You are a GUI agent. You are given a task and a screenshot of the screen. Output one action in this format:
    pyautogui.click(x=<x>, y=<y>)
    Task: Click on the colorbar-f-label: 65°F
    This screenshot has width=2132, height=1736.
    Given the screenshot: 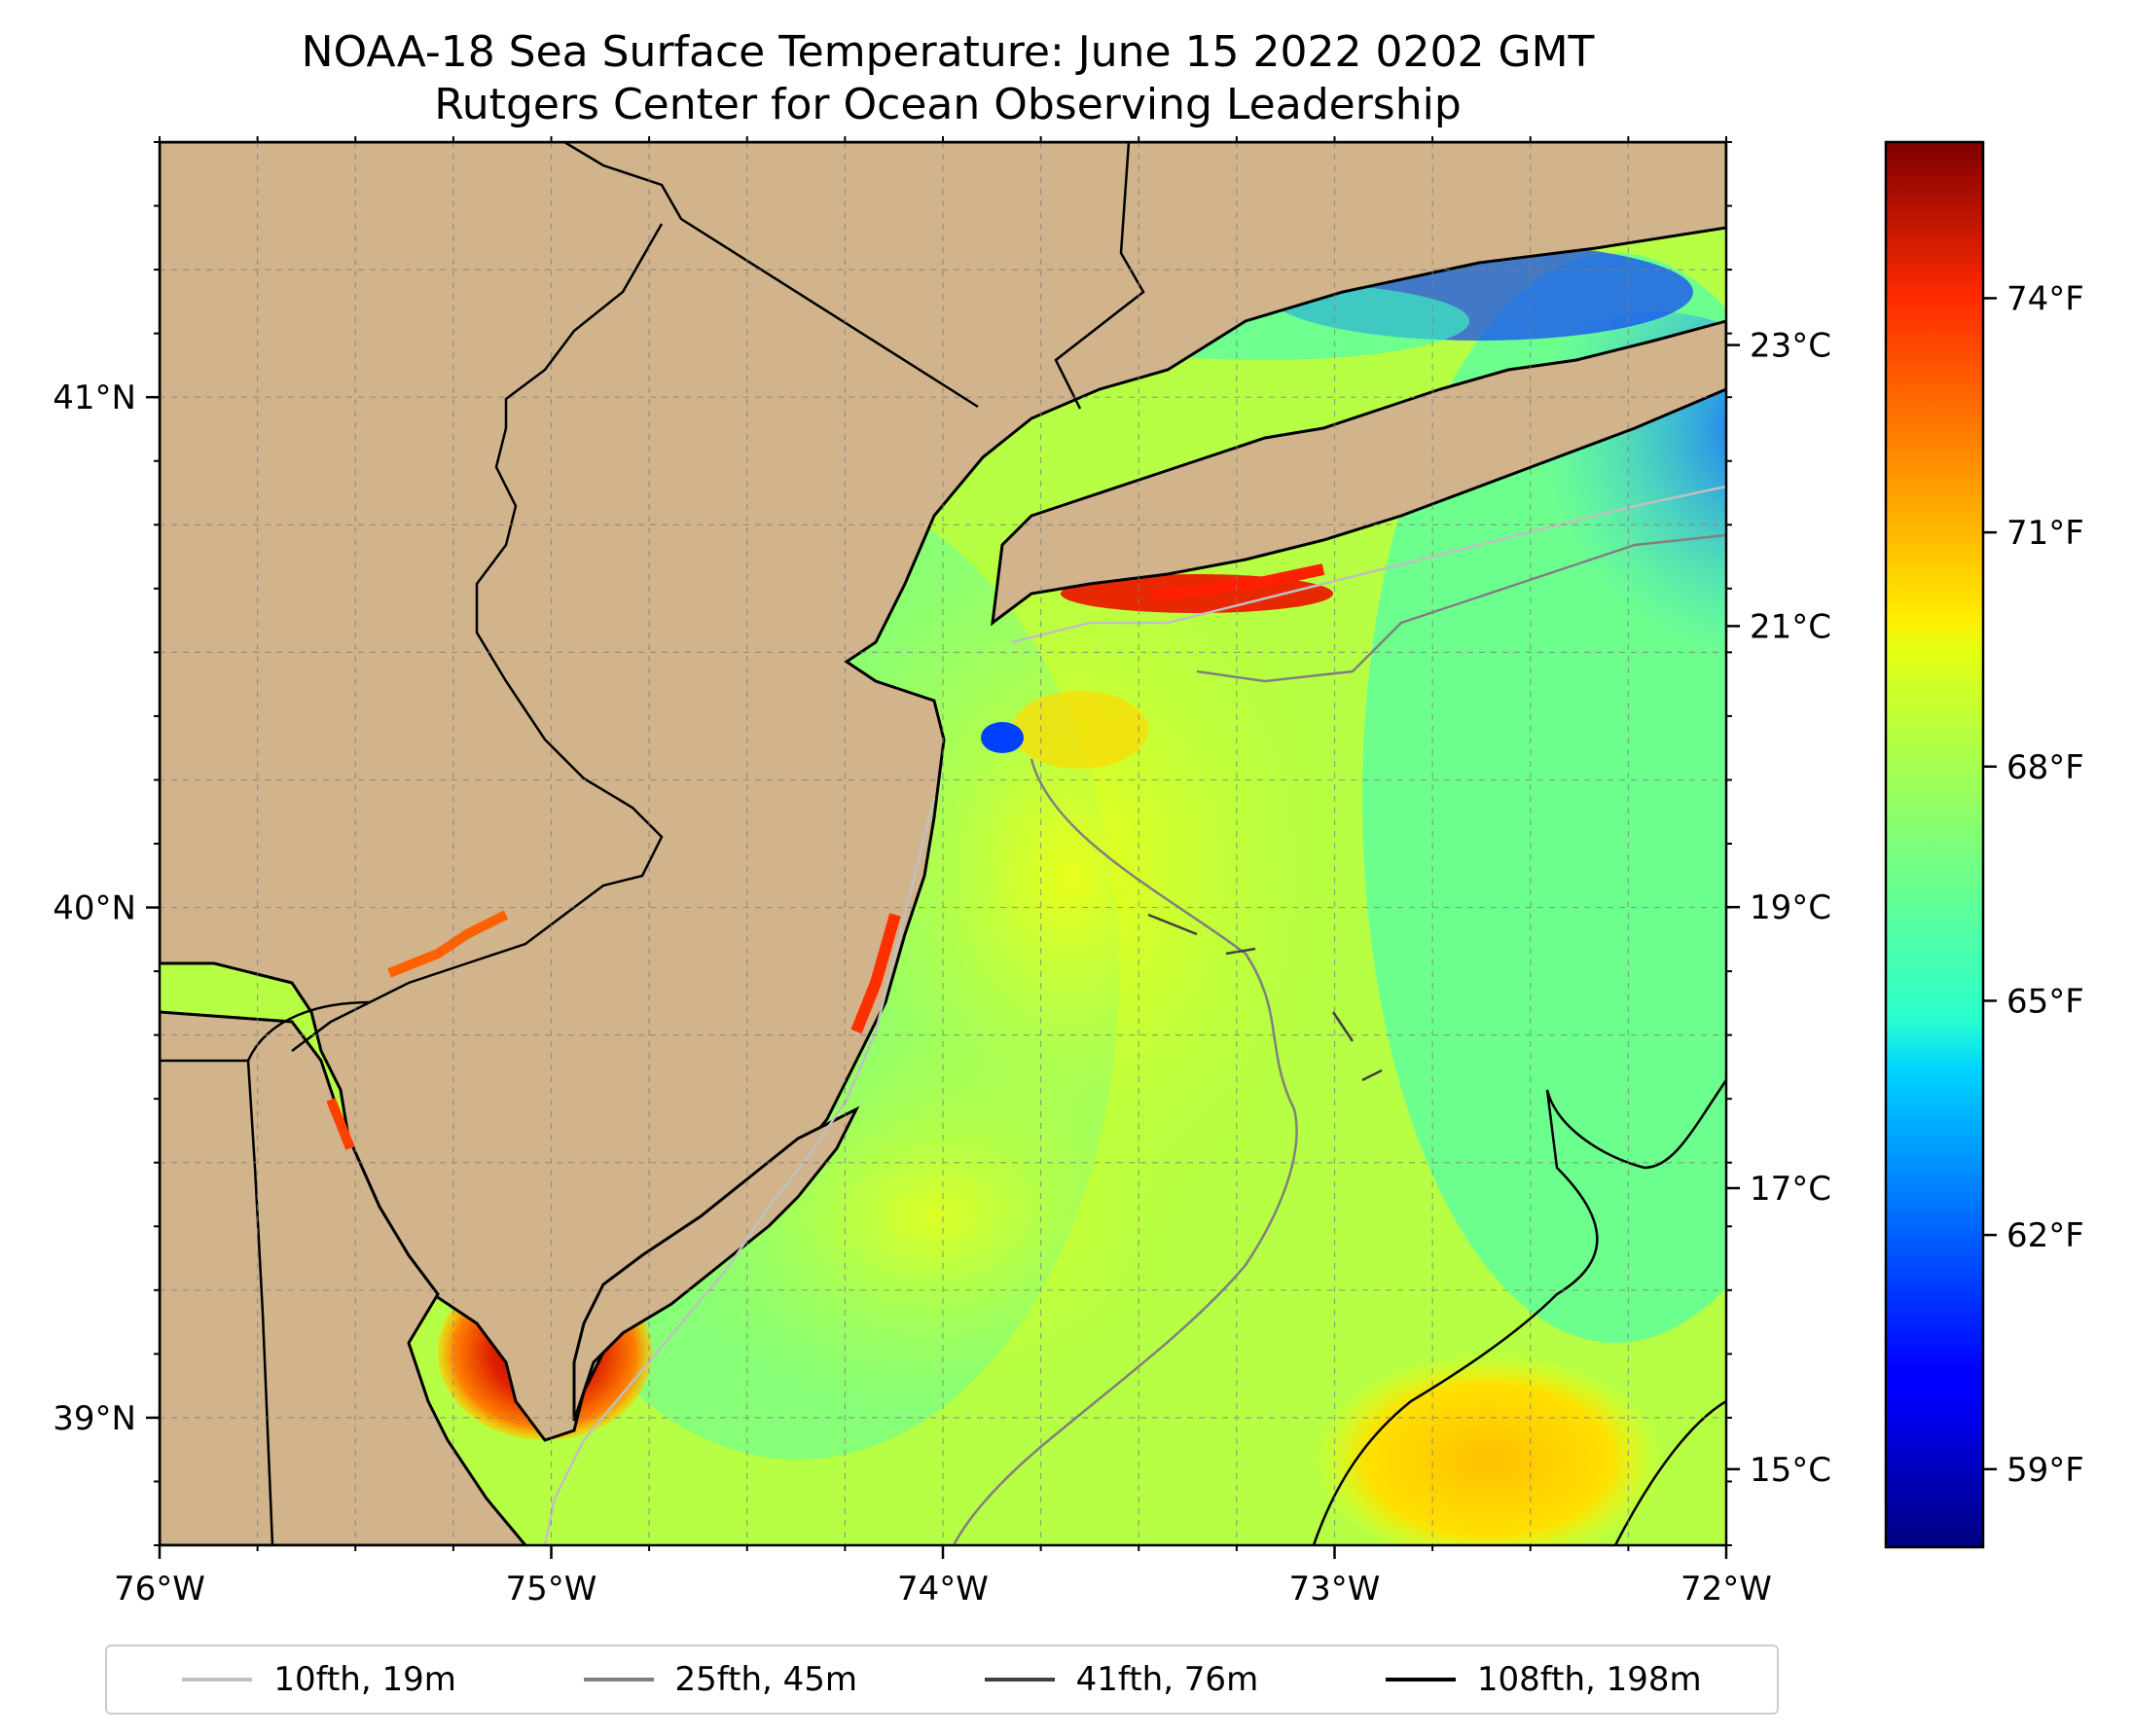 What is the action you would take?
    pyautogui.click(x=2045, y=1002)
    